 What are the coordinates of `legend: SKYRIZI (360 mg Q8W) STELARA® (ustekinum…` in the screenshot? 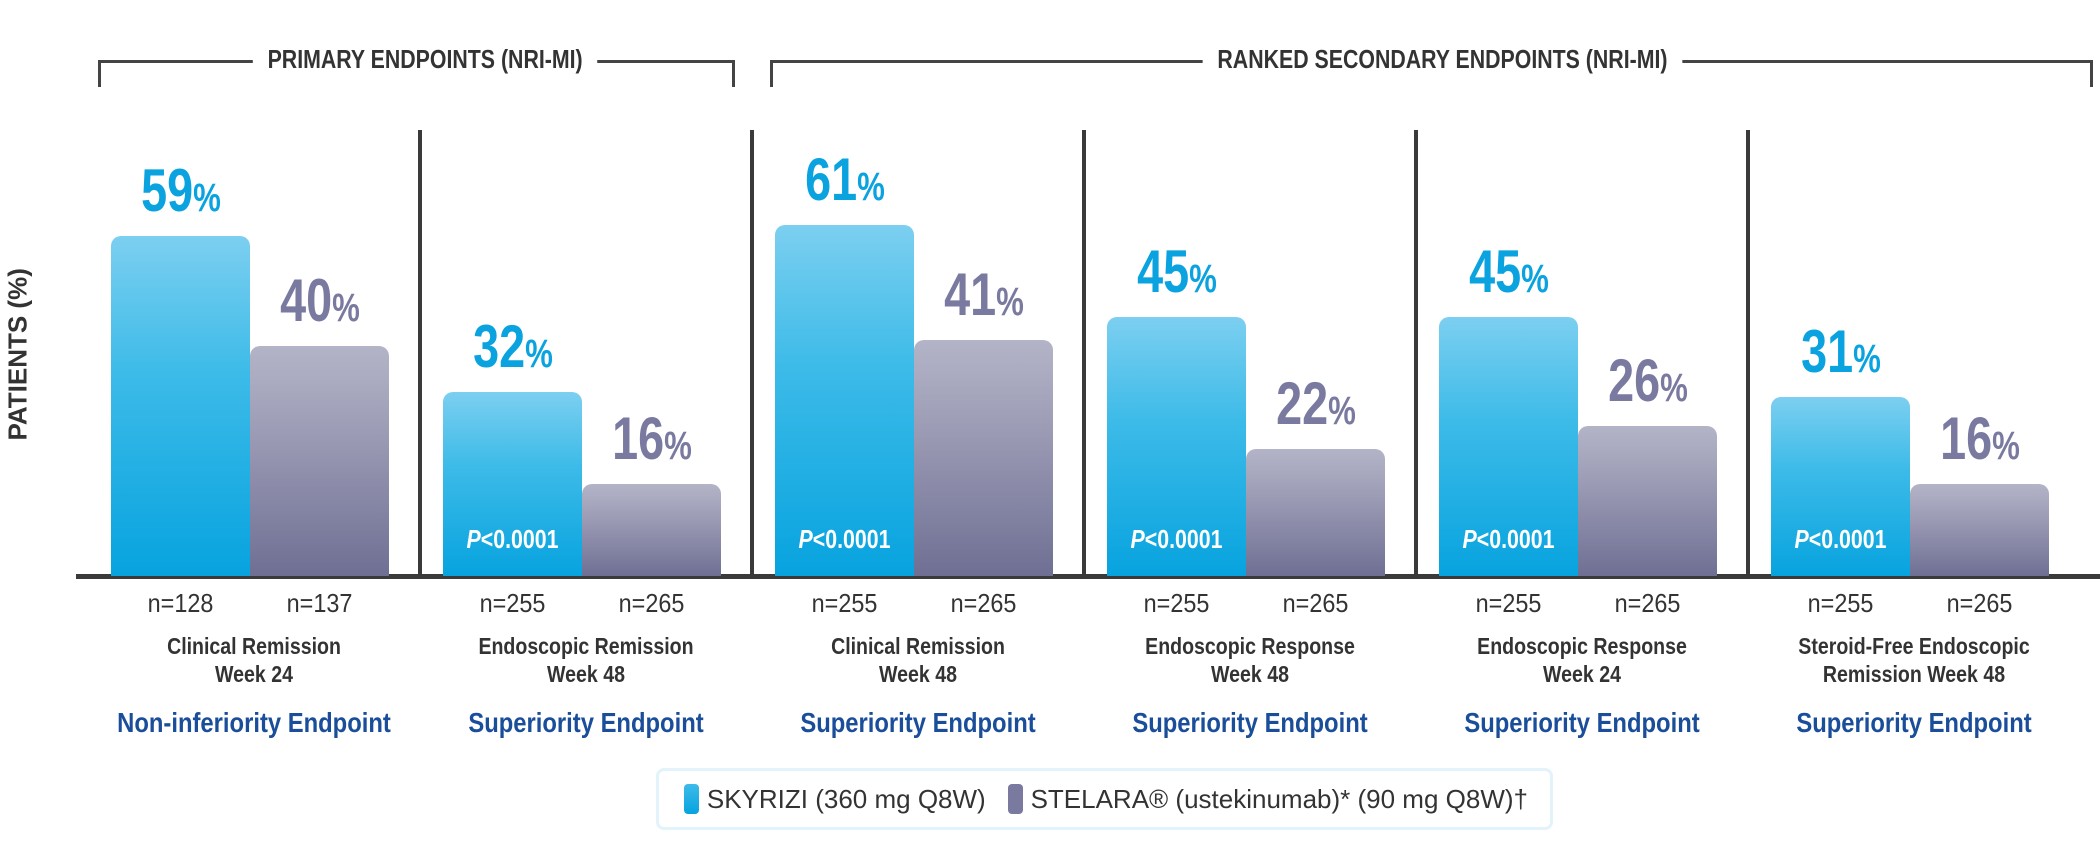 It's located at (1104, 799).